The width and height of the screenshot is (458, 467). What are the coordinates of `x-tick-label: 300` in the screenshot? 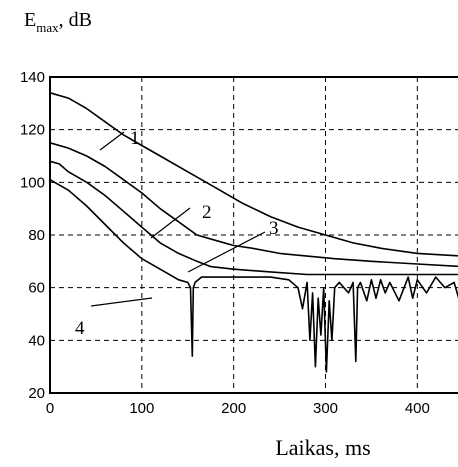 It's located at (325, 408).